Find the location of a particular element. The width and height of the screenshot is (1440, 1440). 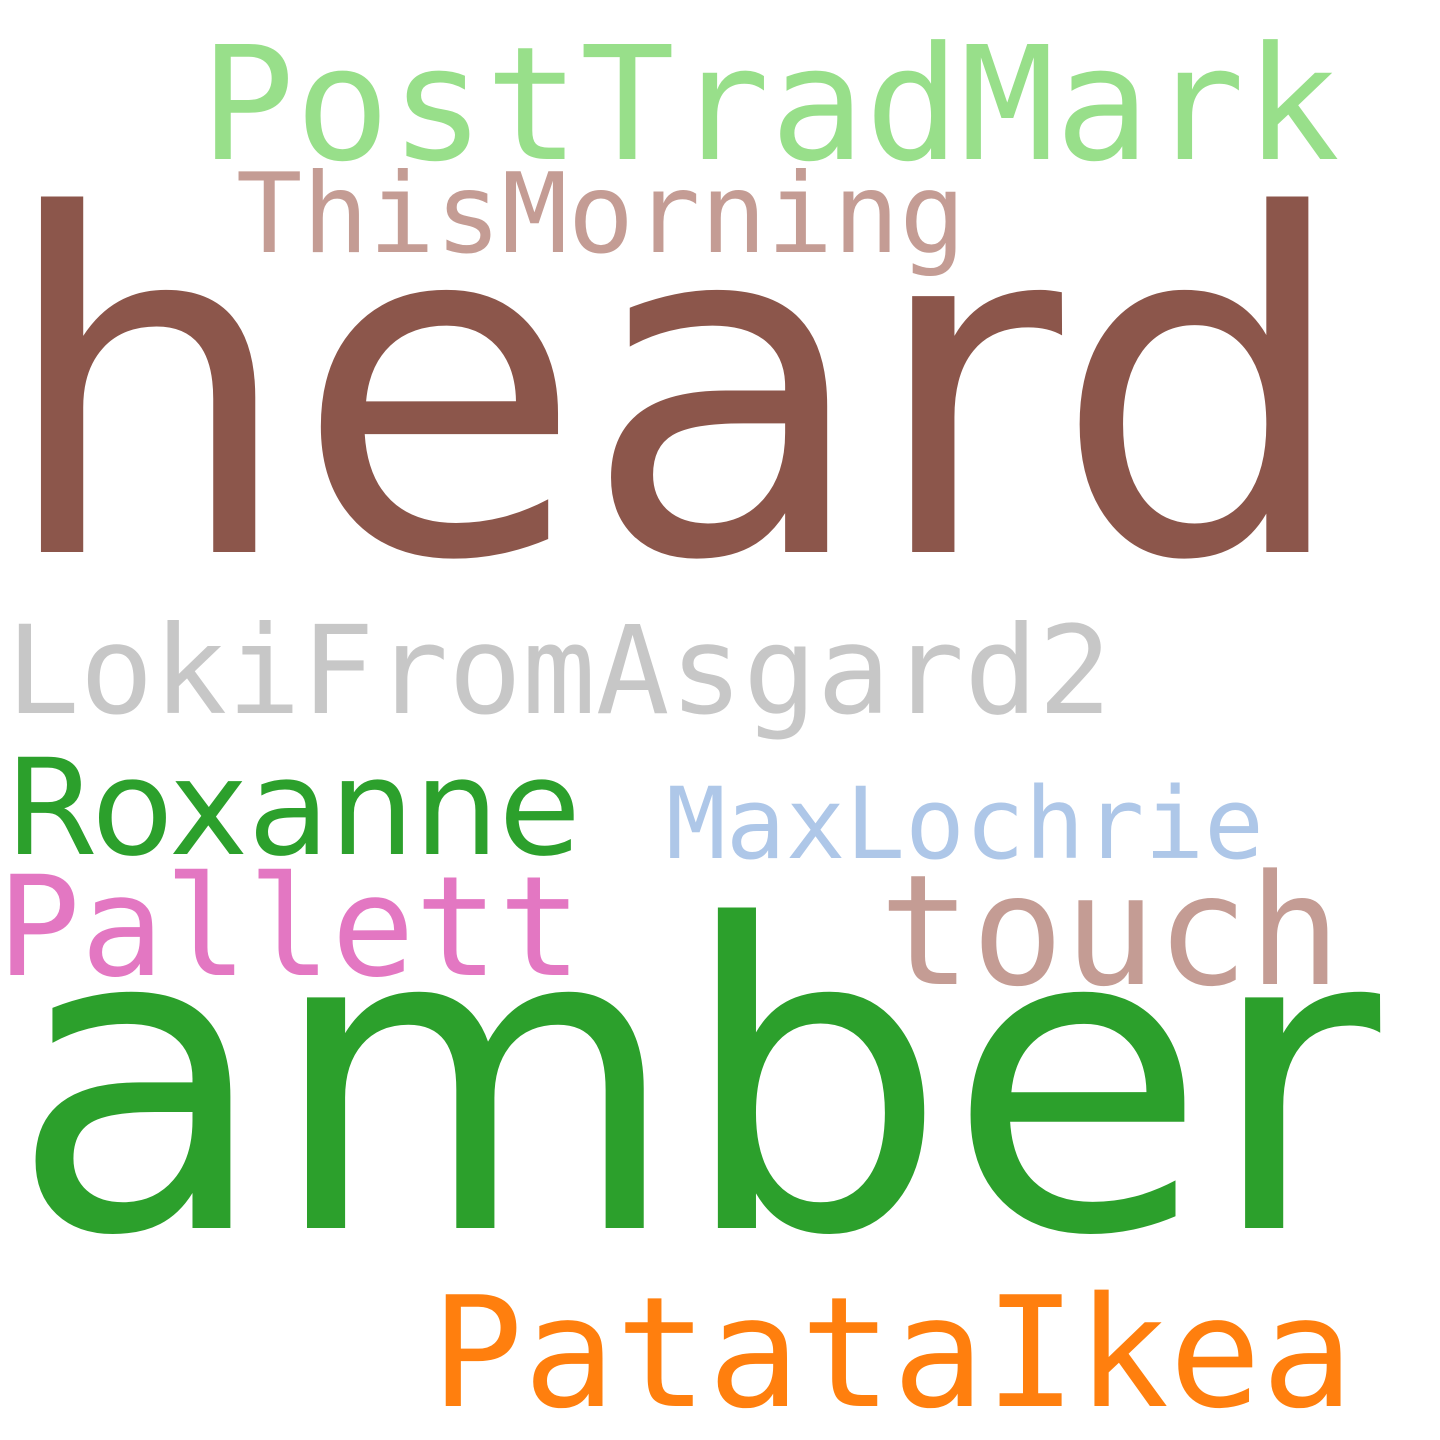

word-roxanne: Roxanne is located at coordinates (293, 808).